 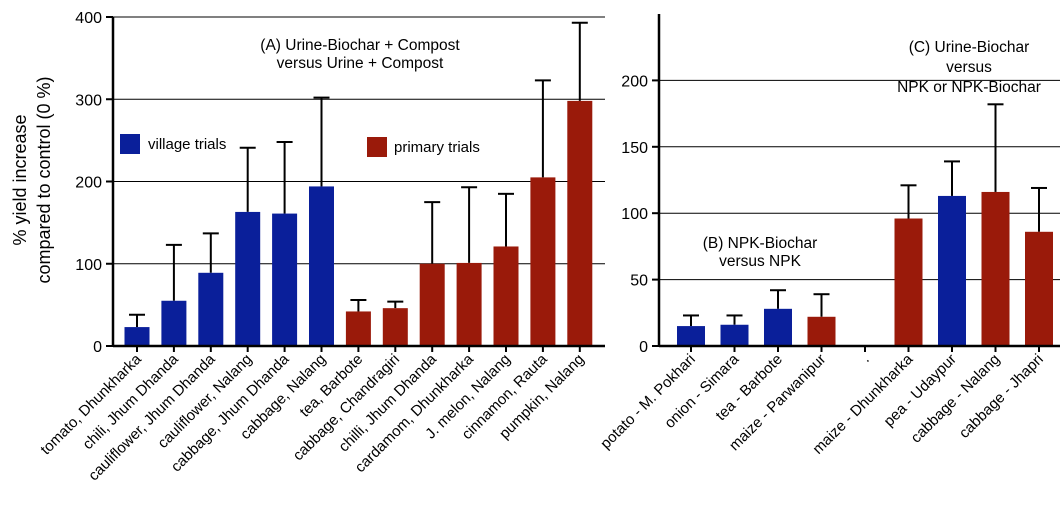 What do you see at coordinates (969, 87) in the screenshot?
I see `annotation-c-line3: NPK or NPK-Biochar` at bounding box center [969, 87].